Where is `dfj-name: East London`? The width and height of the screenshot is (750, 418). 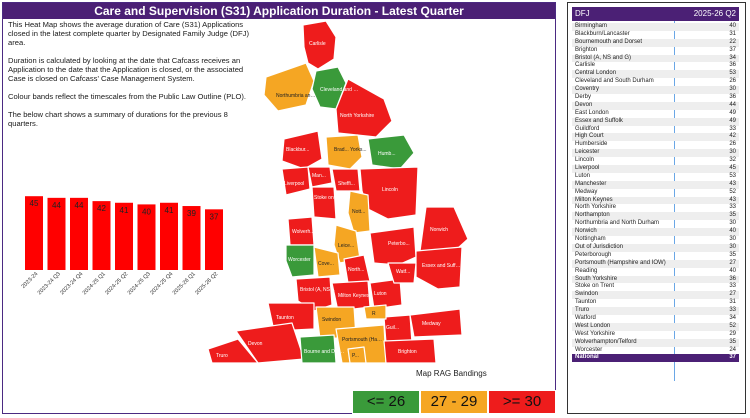
dfj-name: East London is located at coordinates (592, 112).